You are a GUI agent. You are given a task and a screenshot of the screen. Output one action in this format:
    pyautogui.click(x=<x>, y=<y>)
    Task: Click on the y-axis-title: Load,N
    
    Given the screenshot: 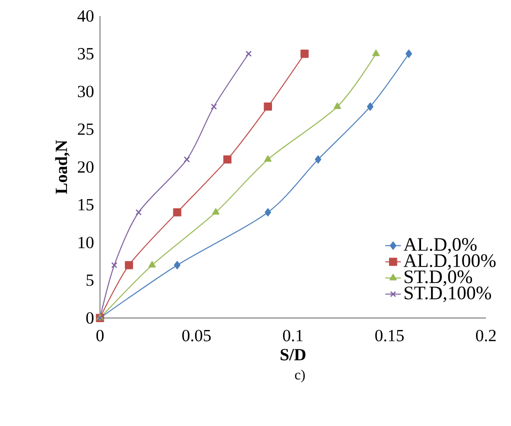 What is the action you would take?
    pyautogui.click(x=62, y=167)
    